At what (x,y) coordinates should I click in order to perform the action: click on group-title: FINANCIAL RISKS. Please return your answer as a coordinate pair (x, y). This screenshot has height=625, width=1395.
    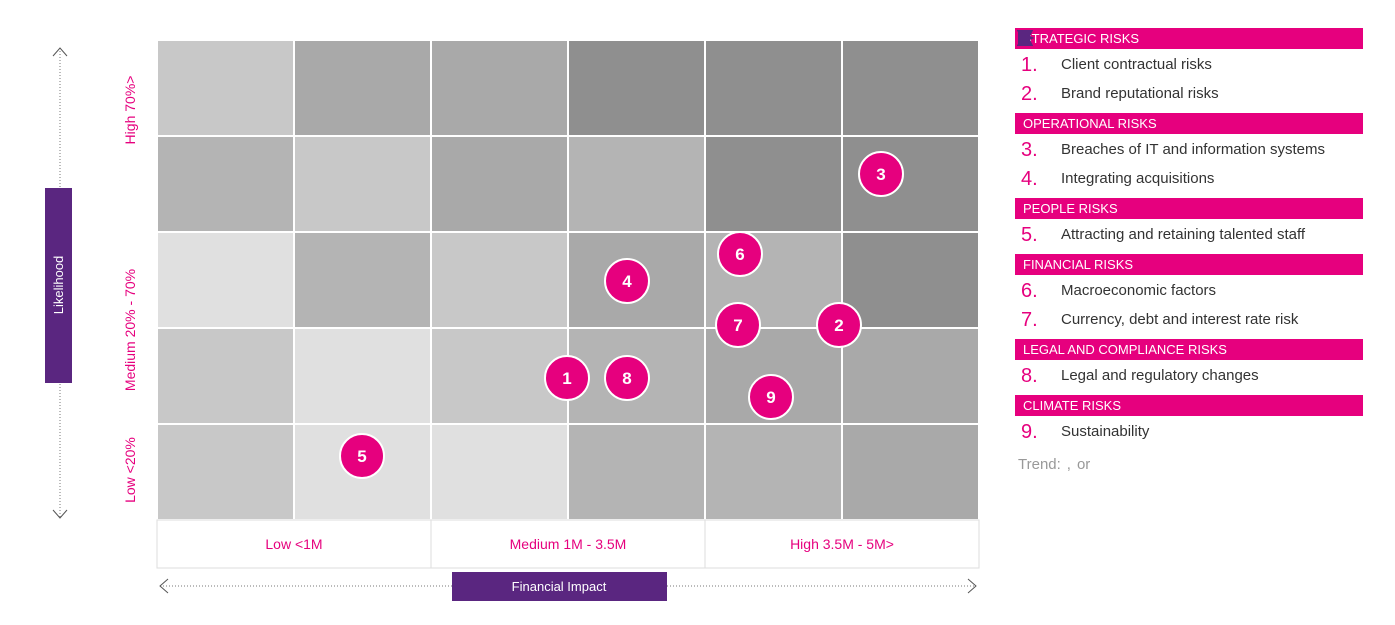
    Looking at the image, I should click on (1189, 264).